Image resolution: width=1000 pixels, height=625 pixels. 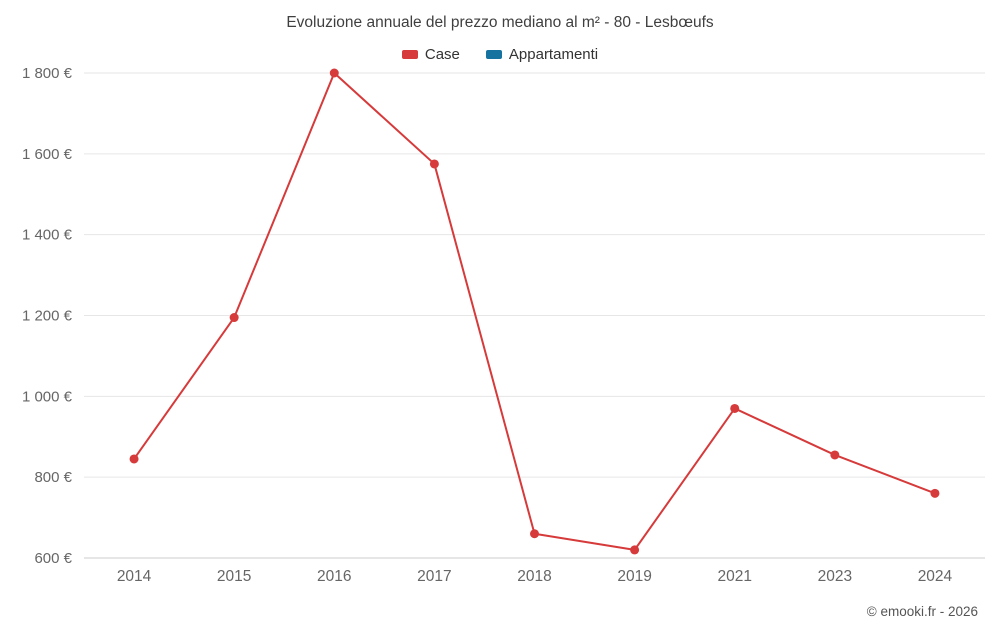 I want to click on x-axis-labels: 2014 2015 2016 2017 2018 2019 2021 2023 2024, so click(x=535, y=576).